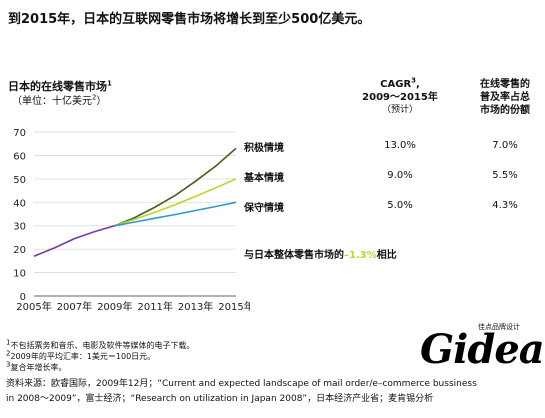 The image size is (545, 418). Describe the element at coordinates (264, 148) in the screenshot. I see `row-label-aggressive: 积极情境` at that location.